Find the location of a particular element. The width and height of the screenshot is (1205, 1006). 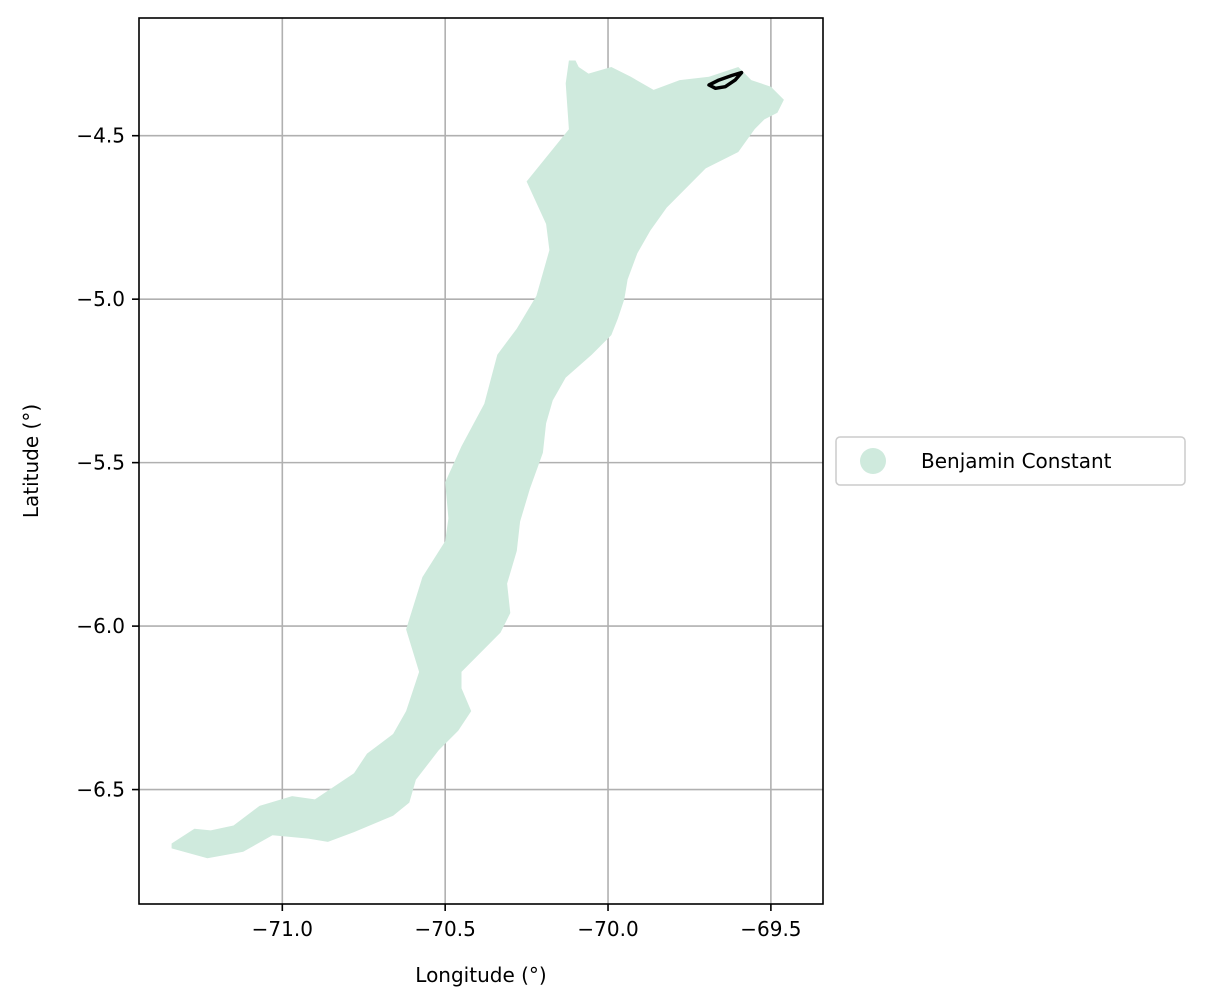

legend-box is located at coordinates (1010, 461).